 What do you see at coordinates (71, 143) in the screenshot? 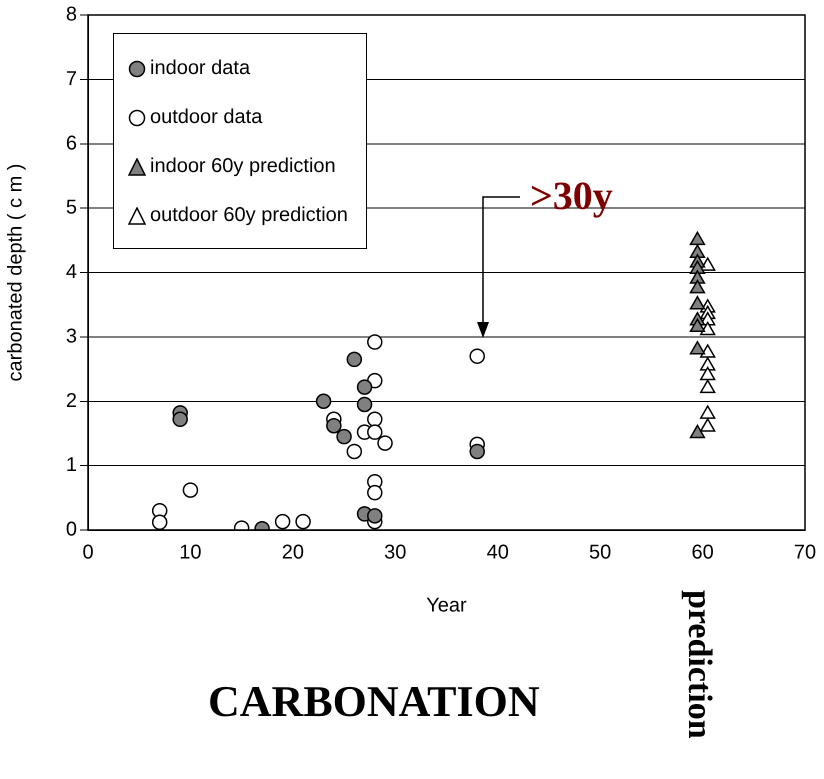
I see `y-tick-label: 6` at bounding box center [71, 143].